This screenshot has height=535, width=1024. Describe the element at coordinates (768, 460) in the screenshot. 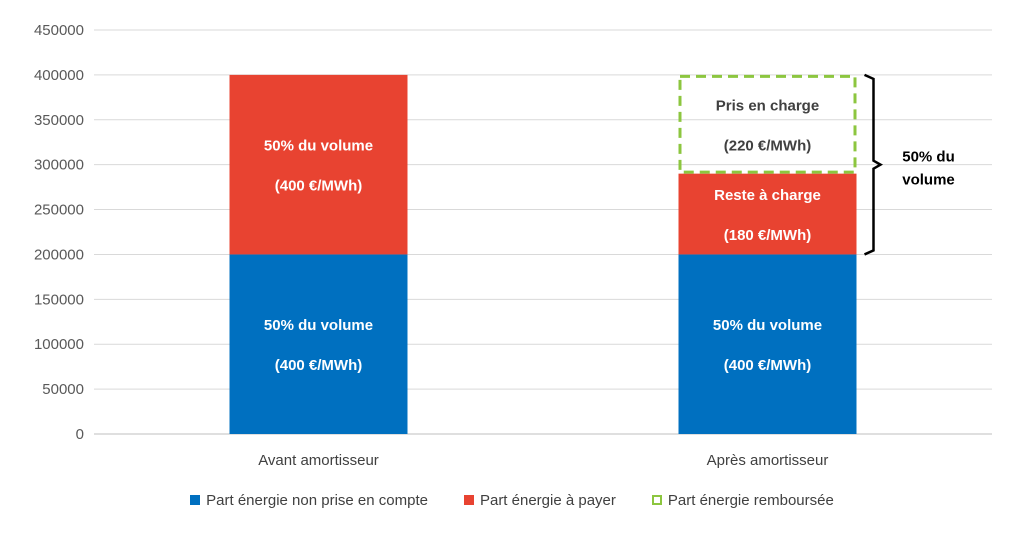

I see `x-category-label: Après amortisseur` at that location.